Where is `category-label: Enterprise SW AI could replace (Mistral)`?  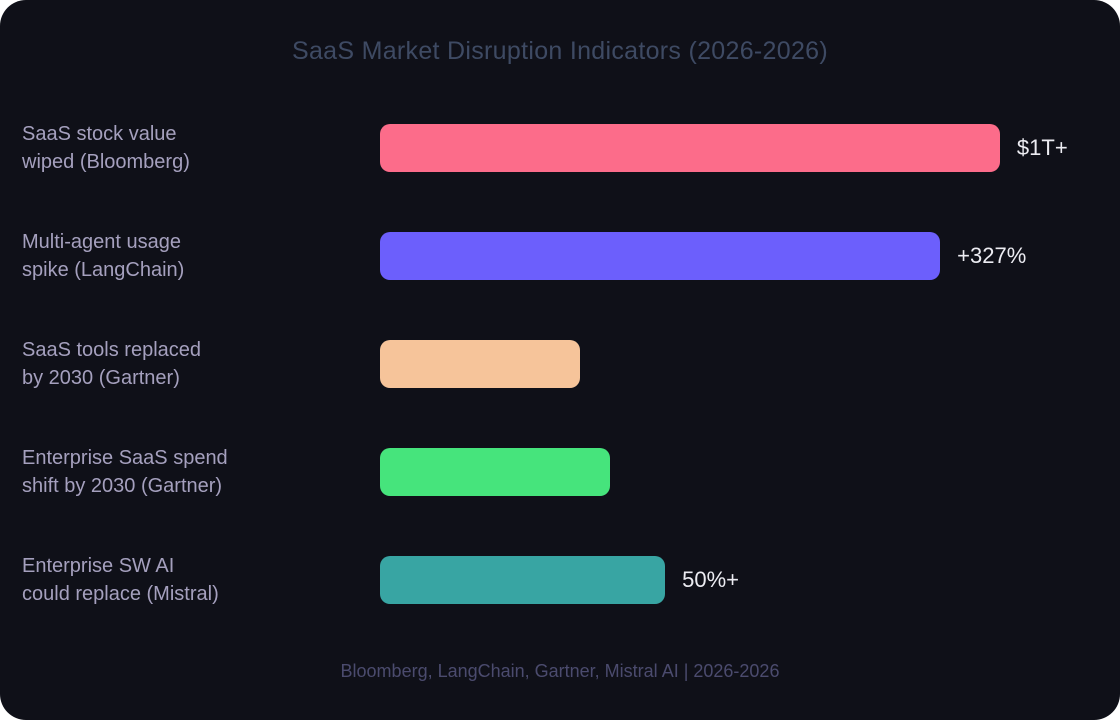 category-label: Enterprise SW AI could replace (Mistral) is located at coordinates (190, 580).